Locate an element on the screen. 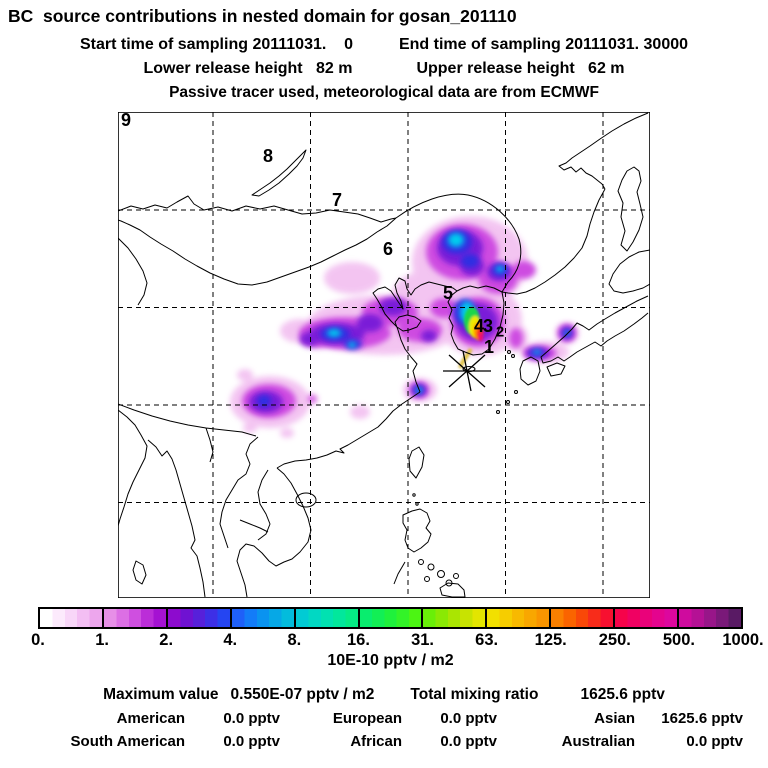 The image size is (768, 768). lower-release-text: Lower release height 82 m is located at coordinates (248, 68).